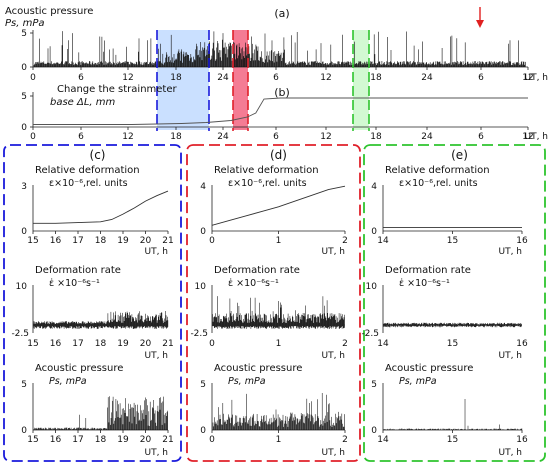 This screenshot has height=468, width=550. Describe the element at coordinates (279, 440) in the screenshot. I see `tick-label-acoustic-x: 1` at that location.